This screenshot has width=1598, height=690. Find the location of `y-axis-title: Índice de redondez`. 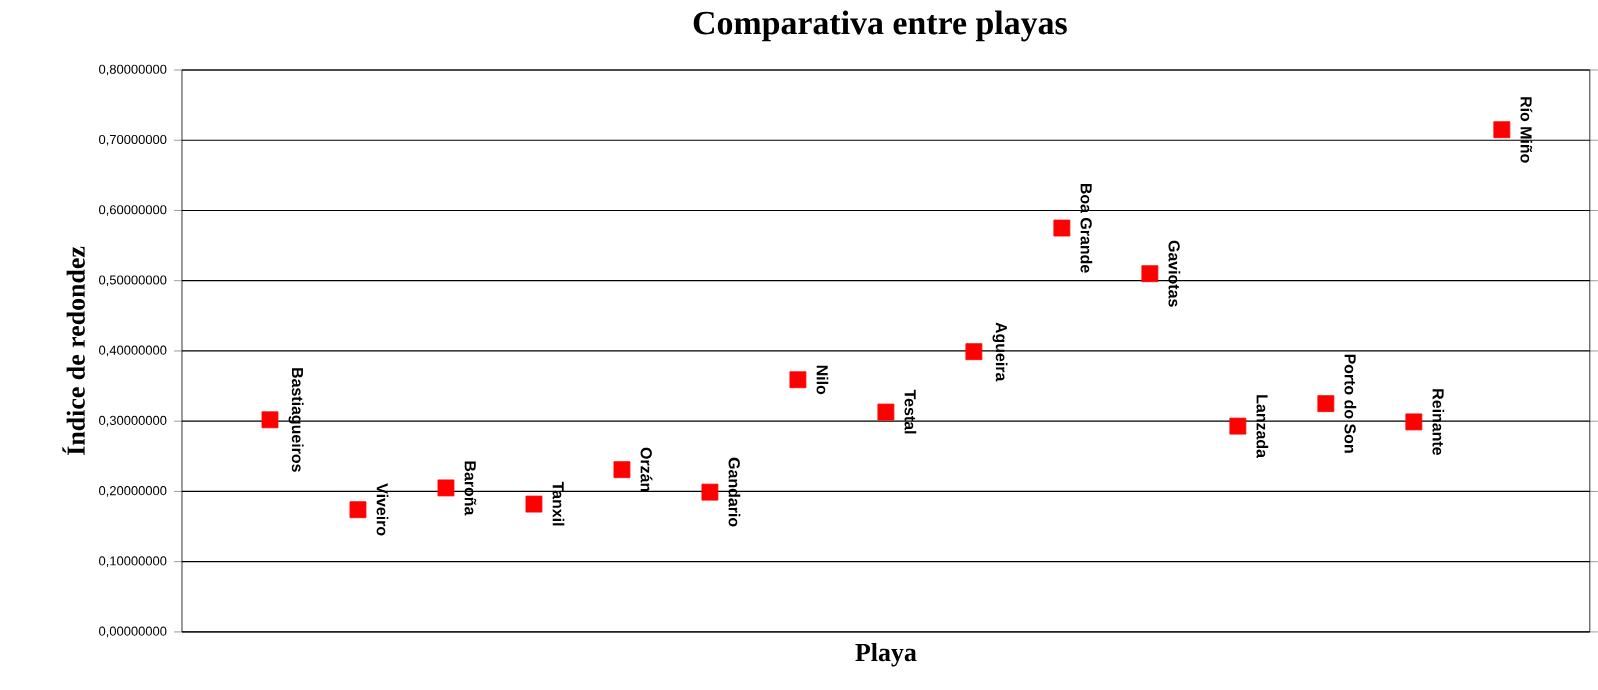

y-axis-title: Índice de redondez is located at coordinates (73, 350).